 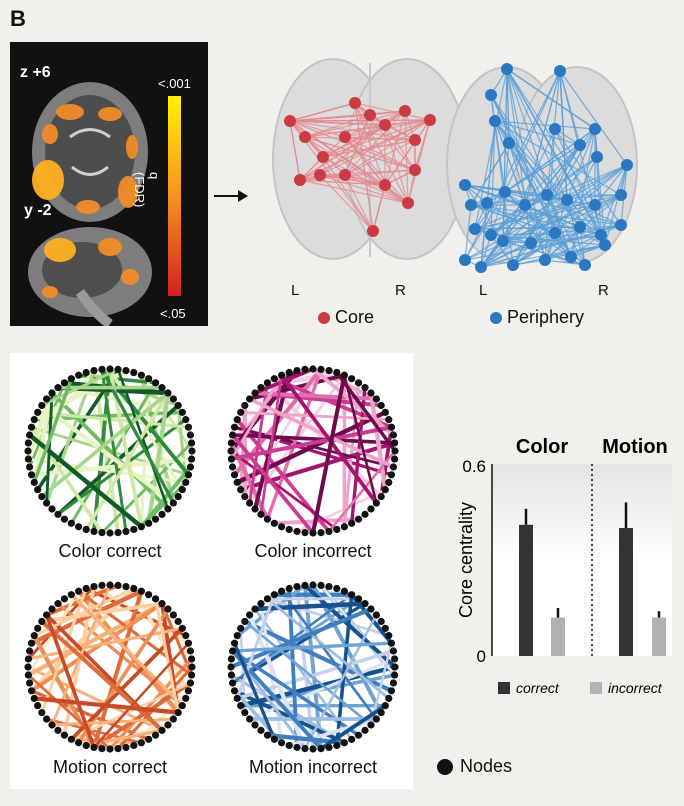 I want to click on network-brains, so click(x=455, y=165).